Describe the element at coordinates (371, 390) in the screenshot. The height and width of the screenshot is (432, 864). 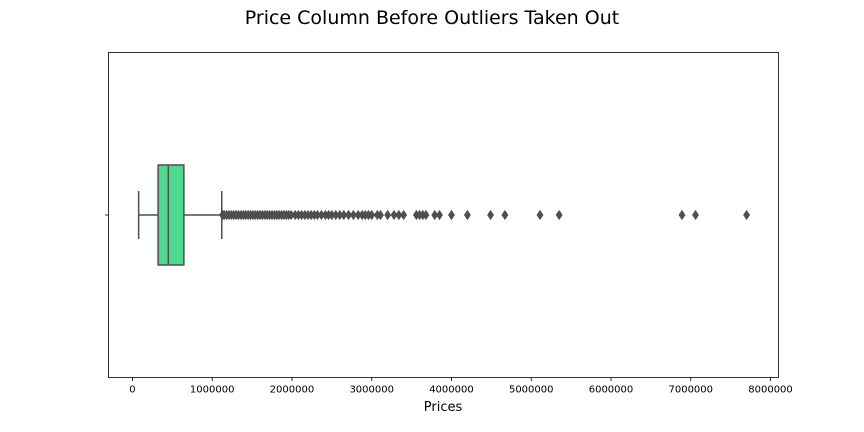
I see `x-tick-label: 3000000` at that location.